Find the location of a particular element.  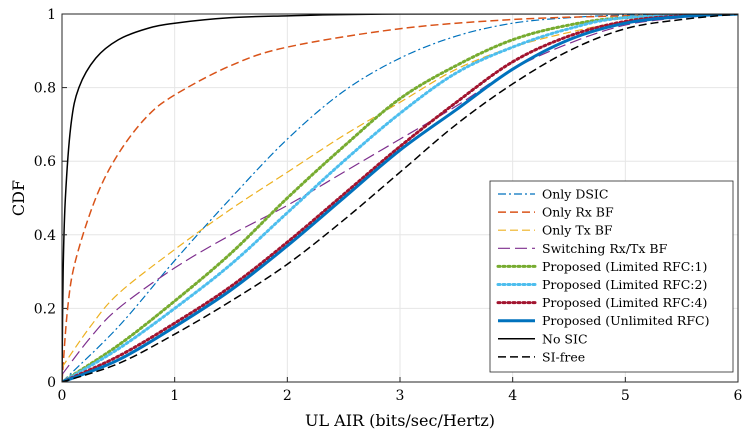

legend-label: Proposed (Unlimited RFC) is located at coordinates (625, 320).